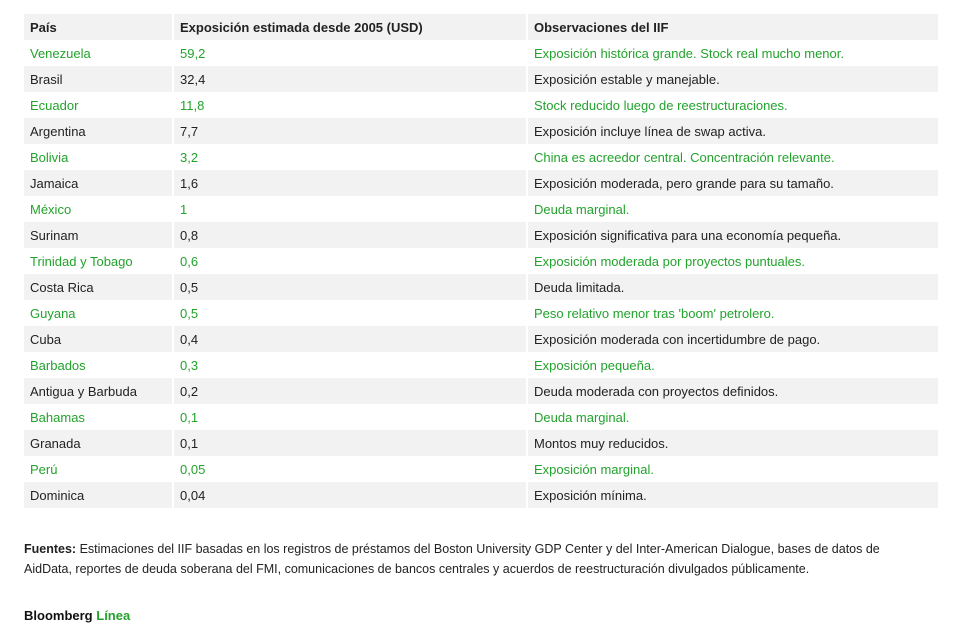 This screenshot has width=962, height=635. I want to click on observation-cell: Exposición incluye línea de swap activa., so click(733, 131).